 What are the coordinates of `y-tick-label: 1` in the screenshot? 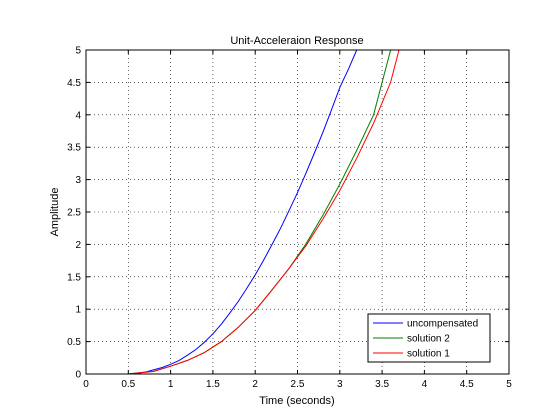 It's located at (78, 310).